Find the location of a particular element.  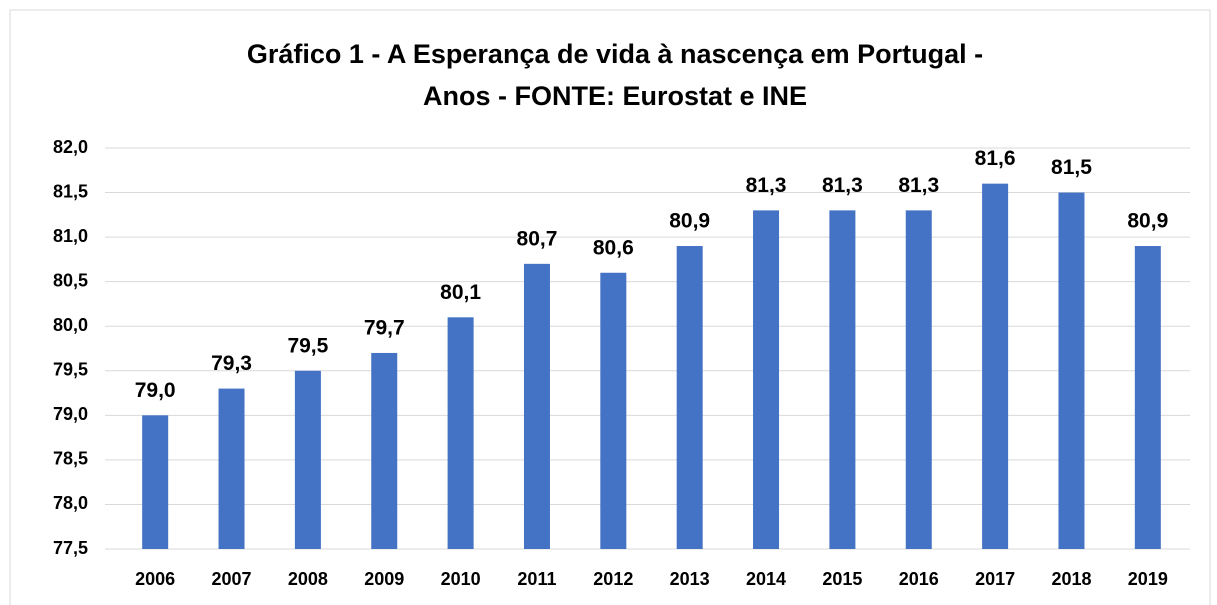

data-label: 79,3 is located at coordinates (231, 363).